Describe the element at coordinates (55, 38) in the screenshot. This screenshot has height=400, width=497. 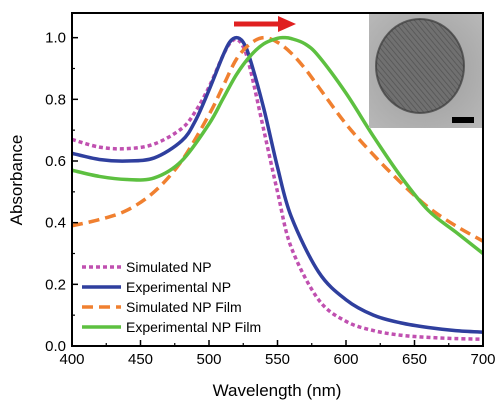
I see `y-tick-label: 1.0` at that location.